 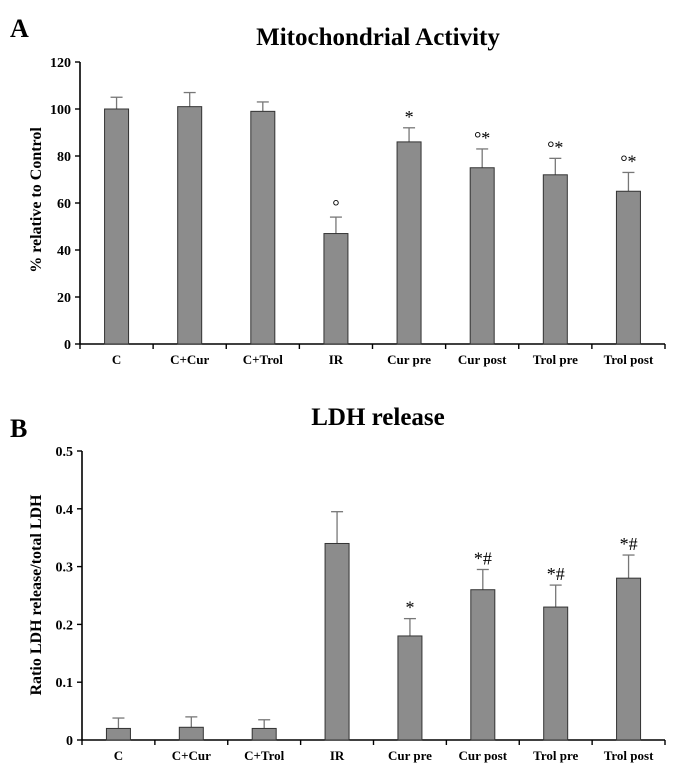 What do you see at coordinates (378, 417) in the screenshot?
I see `chart-title-b: LDH release` at bounding box center [378, 417].